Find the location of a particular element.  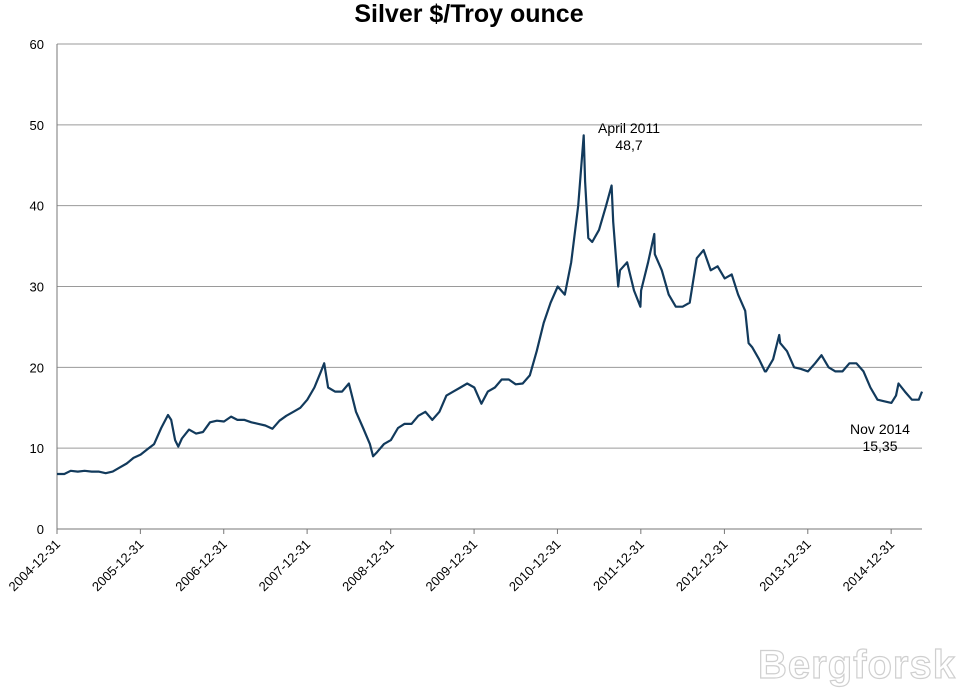

x-tick-label: 2008-12-31 is located at coordinates (368, 566).